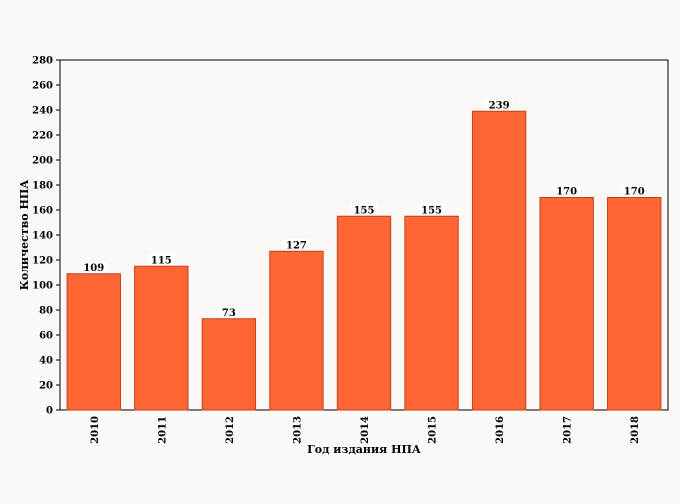 The image size is (680, 504). Describe the element at coordinates (364, 313) in the screenshot. I see `bar-2014` at that location.